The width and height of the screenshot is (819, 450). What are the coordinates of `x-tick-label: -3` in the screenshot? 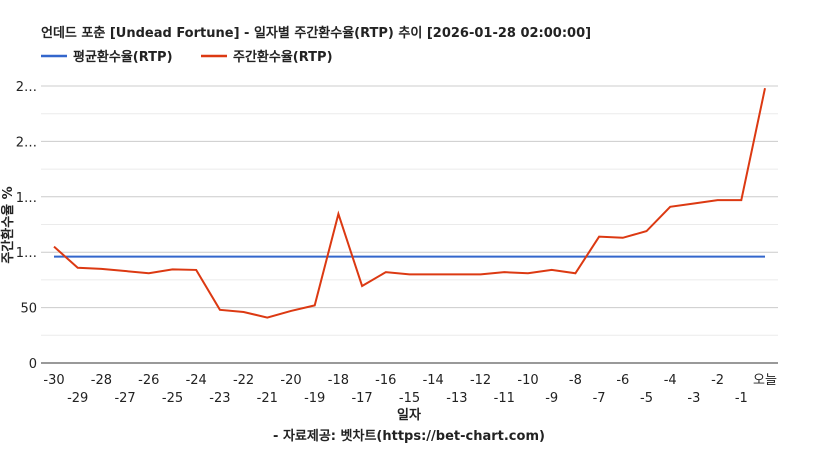 It's located at (693, 398).